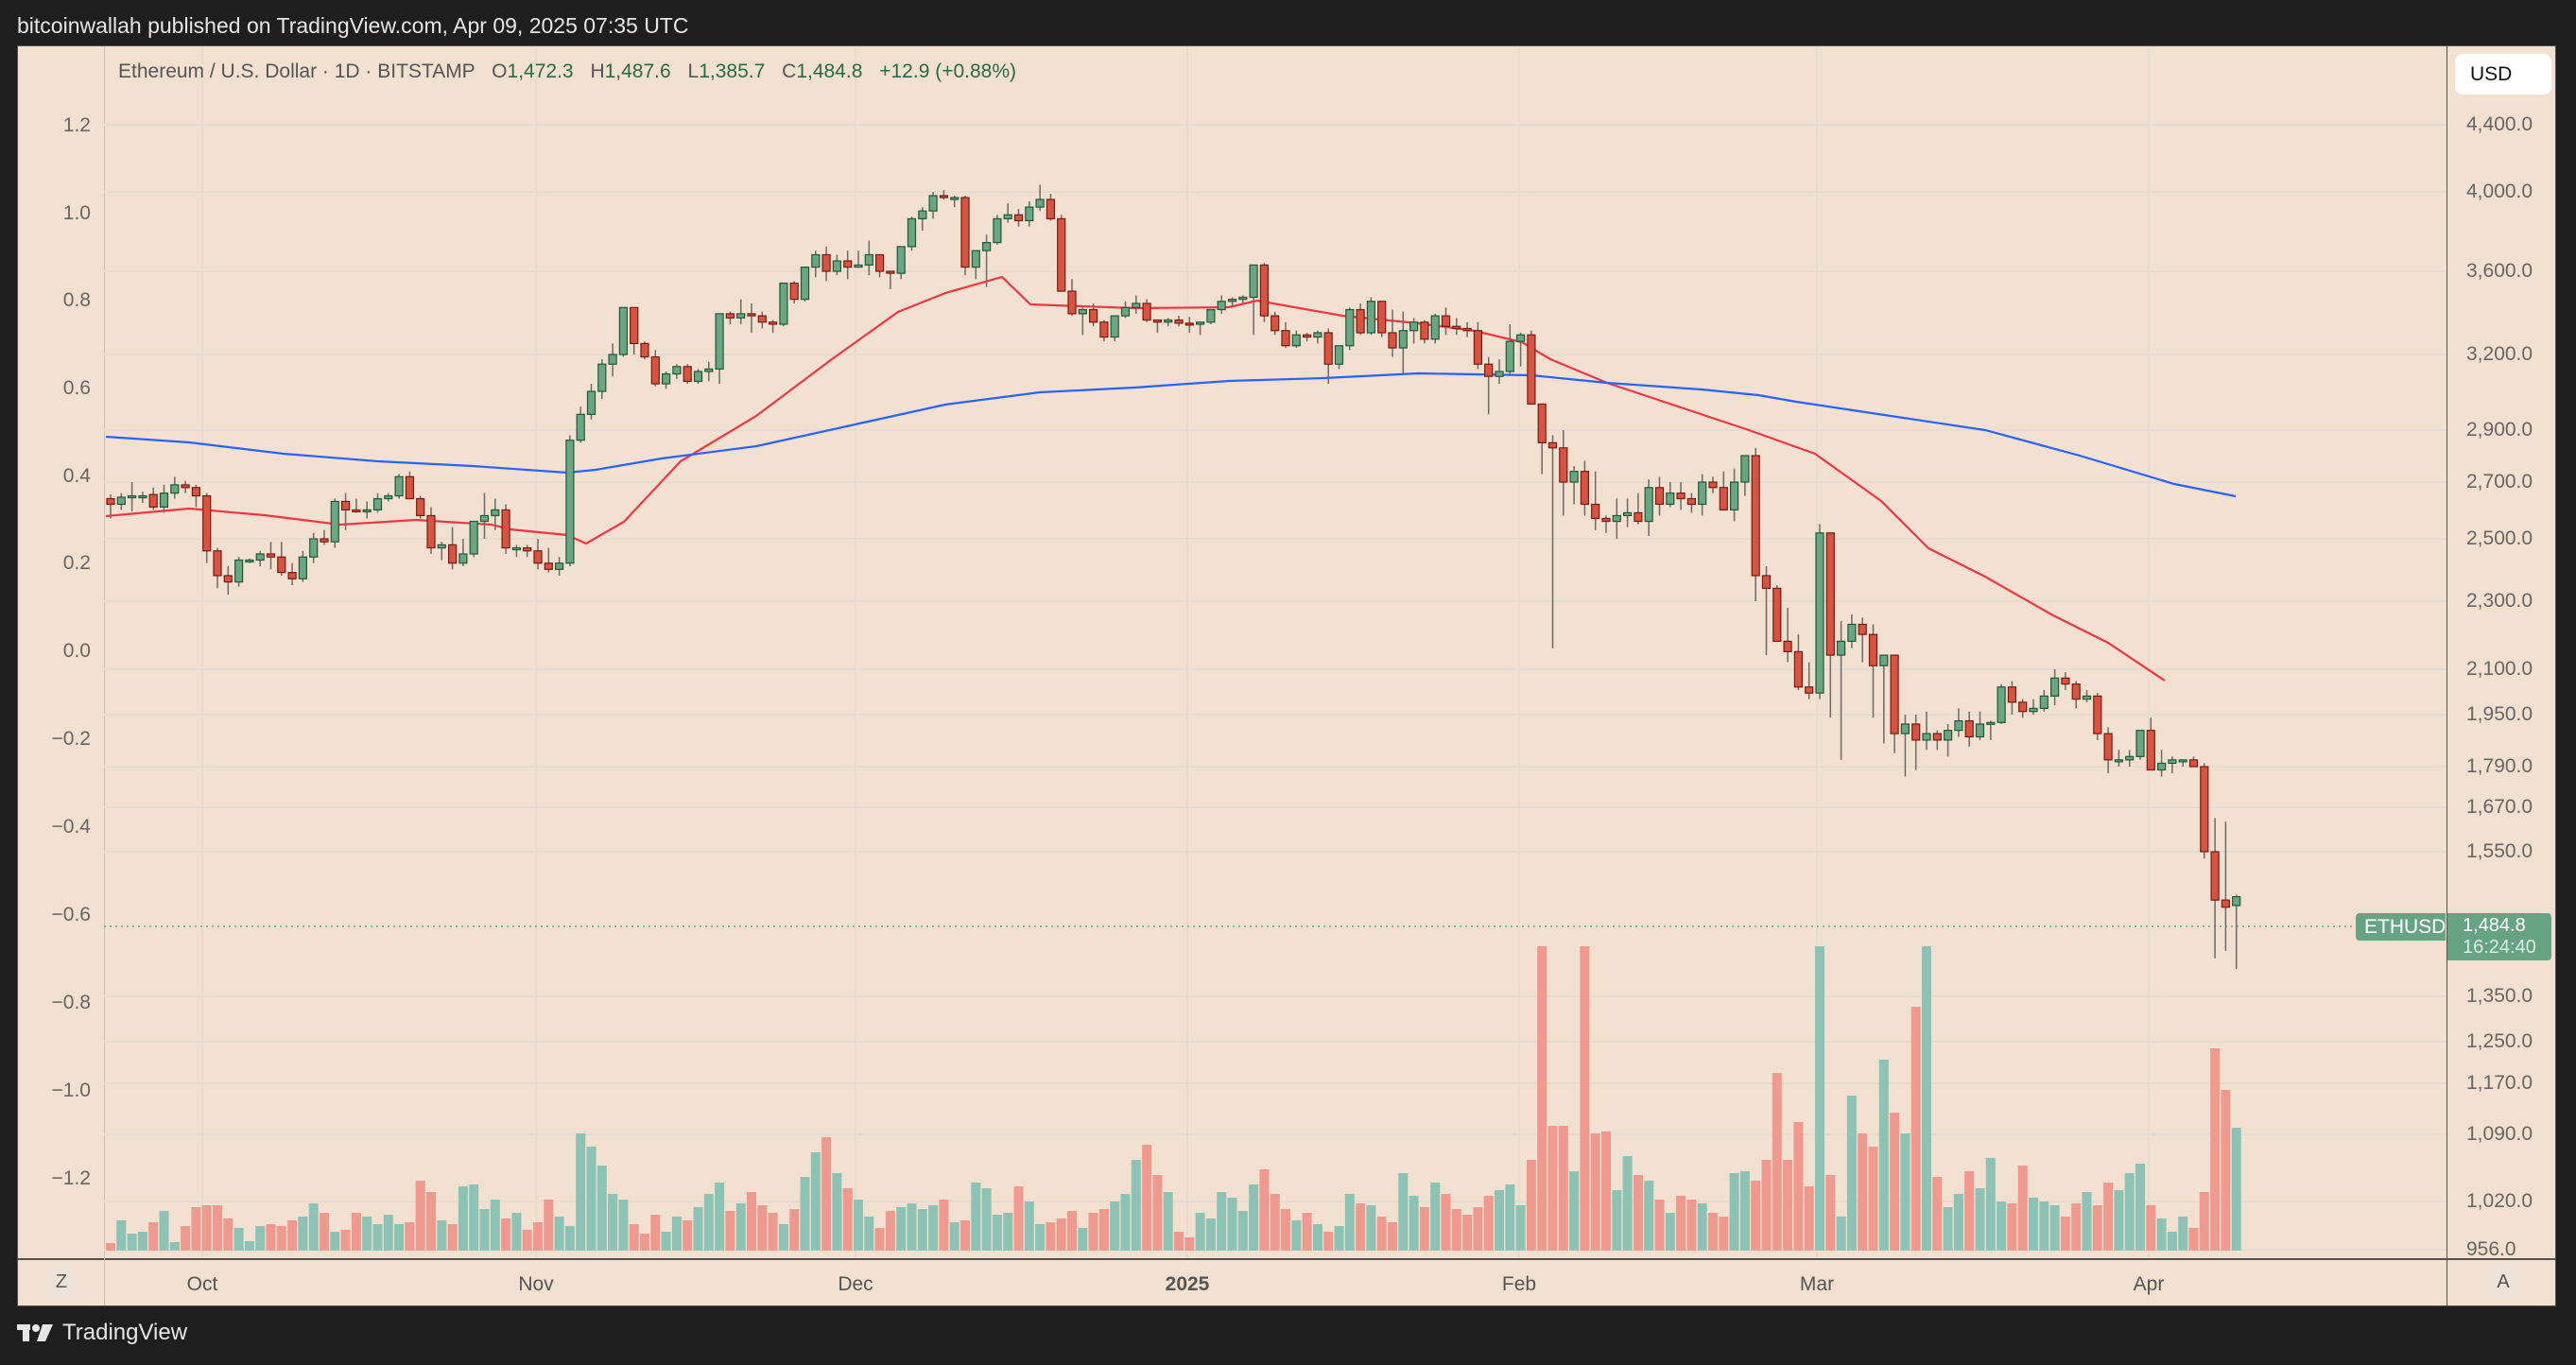 Image resolution: width=2576 pixels, height=1365 pixels. What do you see at coordinates (2500, 996) in the screenshot?
I see `price-tick: 1,350.0` at bounding box center [2500, 996].